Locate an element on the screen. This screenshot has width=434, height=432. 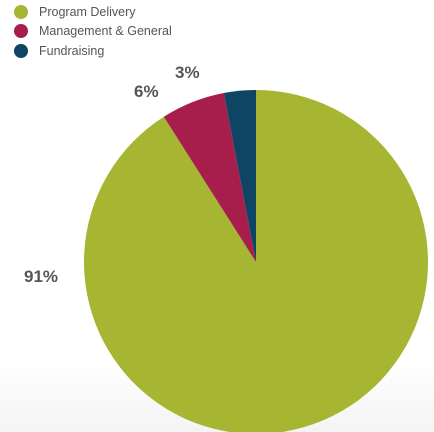
legend-item-management-general: Management & General is located at coordinates (93, 32).